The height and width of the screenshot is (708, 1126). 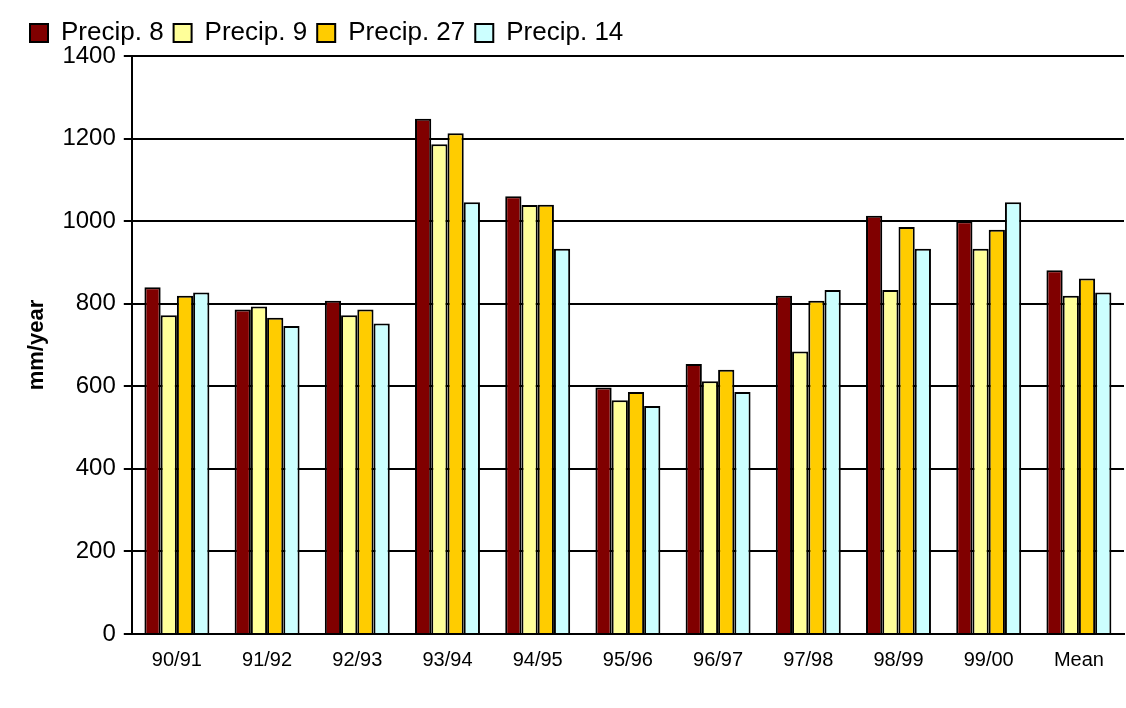 I want to click on y-tick-label: 1000, so click(x=89, y=219).